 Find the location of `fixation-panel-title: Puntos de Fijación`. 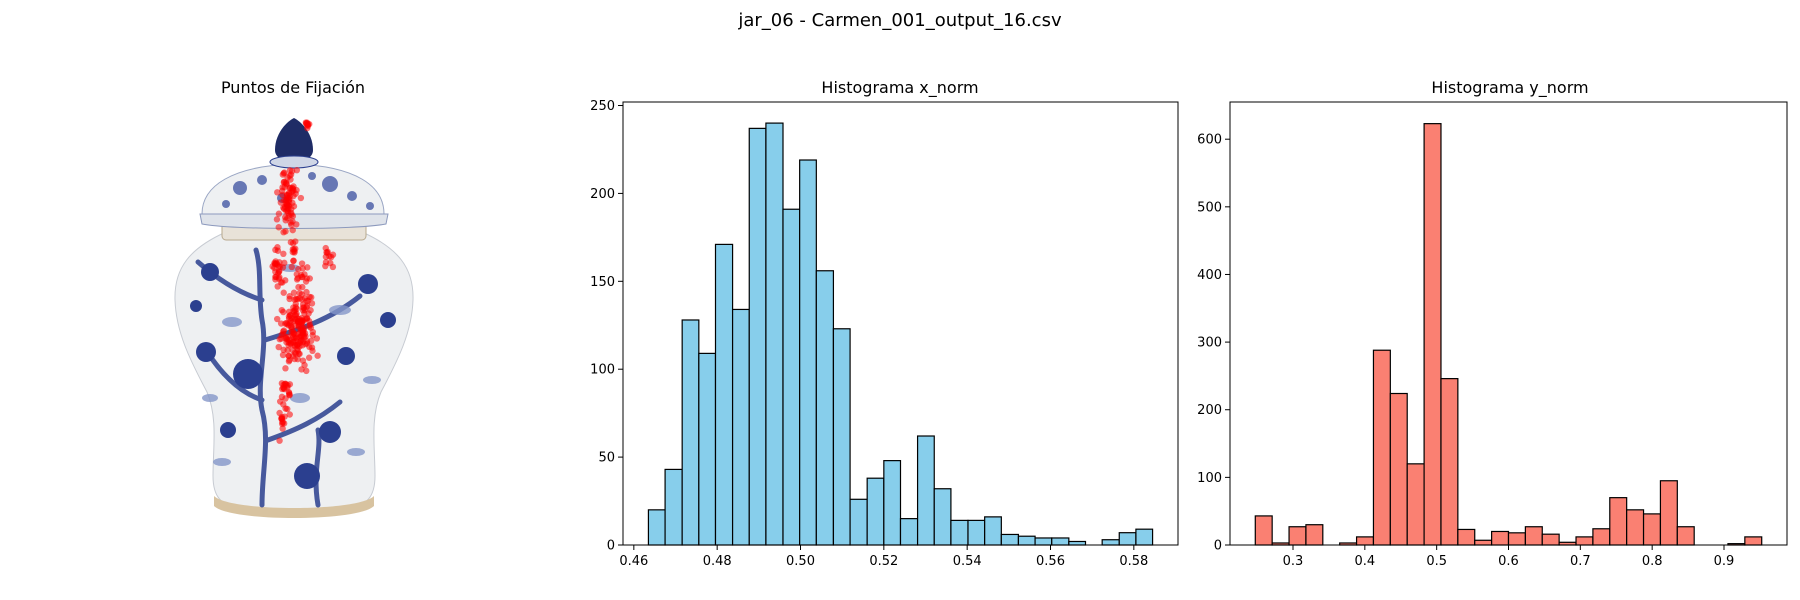

fixation-panel-title: Puntos de Fijación is located at coordinates (293, 87).